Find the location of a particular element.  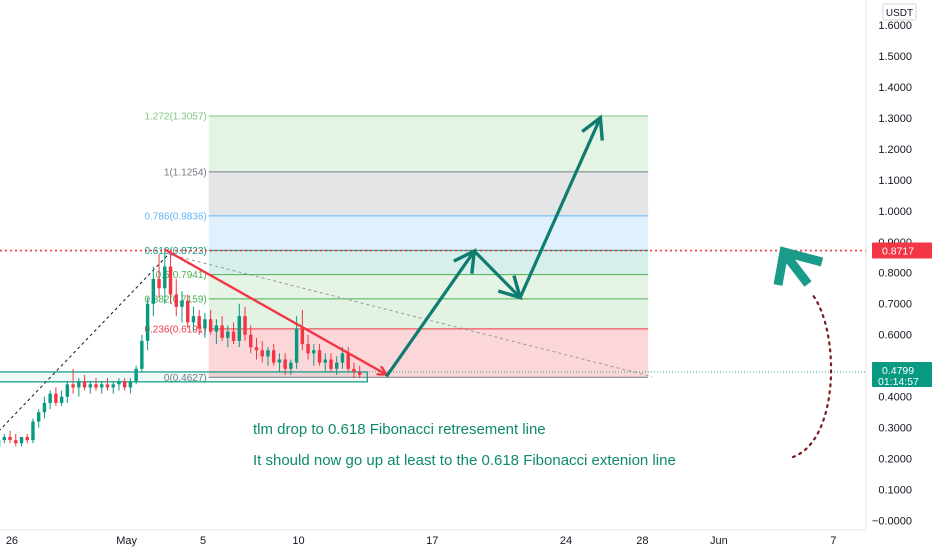

price-tick-label: 1.6000 is located at coordinates (895, 26).